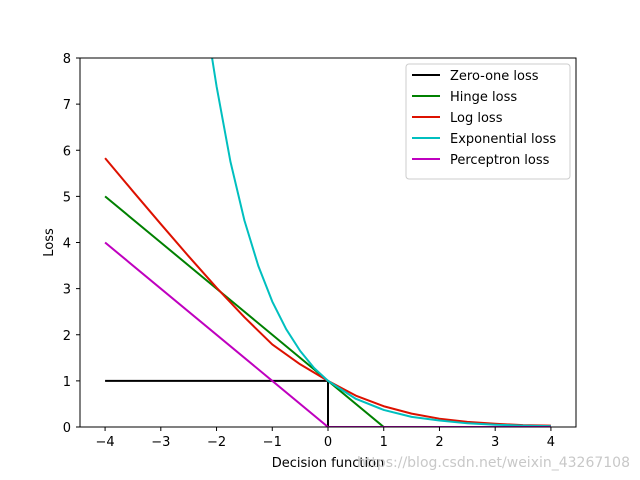 The image size is (640, 480). Describe the element at coordinates (476, 118) in the screenshot. I see `legend-entry-label: Log loss` at that location.